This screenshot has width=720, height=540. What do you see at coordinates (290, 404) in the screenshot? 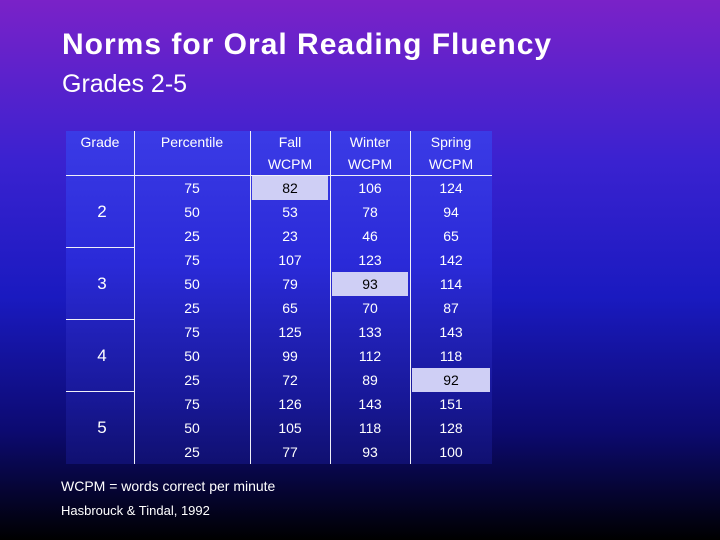
I see `table-cell-fall: 126` at bounding box center [290, 404].